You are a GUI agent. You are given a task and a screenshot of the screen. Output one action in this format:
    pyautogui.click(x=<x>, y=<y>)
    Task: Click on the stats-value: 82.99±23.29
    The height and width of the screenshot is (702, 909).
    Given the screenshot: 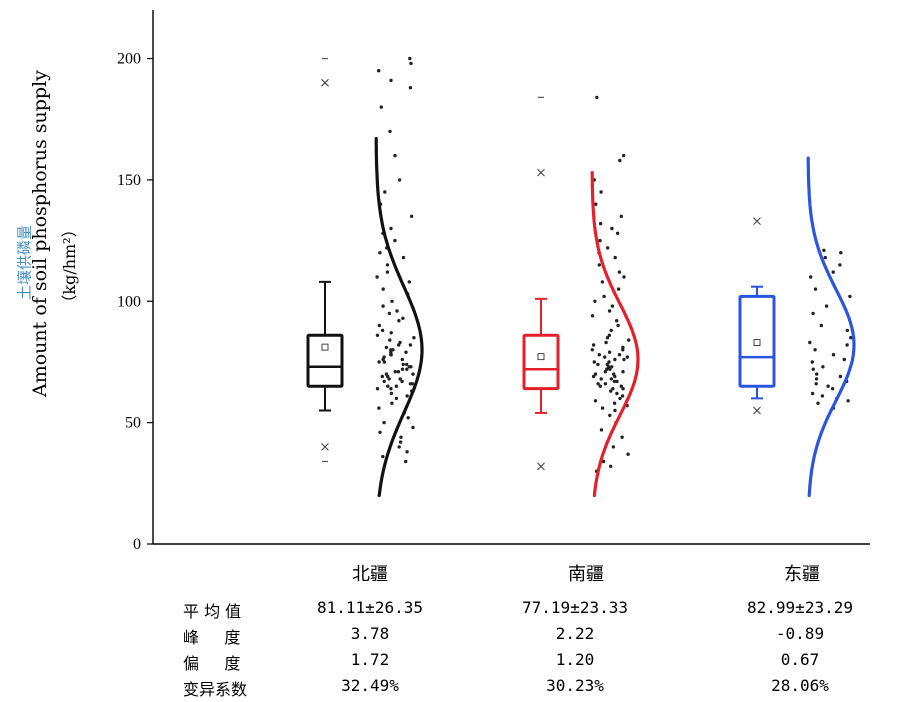 What is the action you would take?
    pyautogui.click(x=800, y=607)
    